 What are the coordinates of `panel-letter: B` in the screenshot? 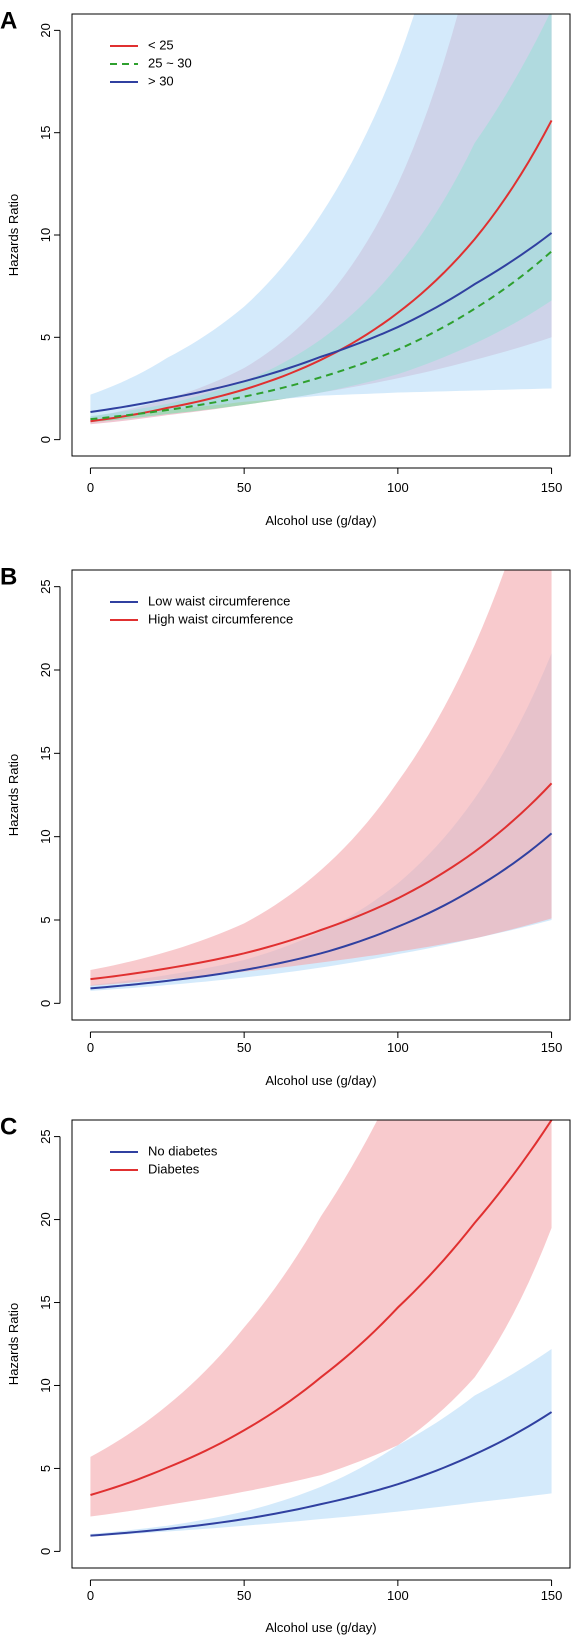 It's located at (8, 576).